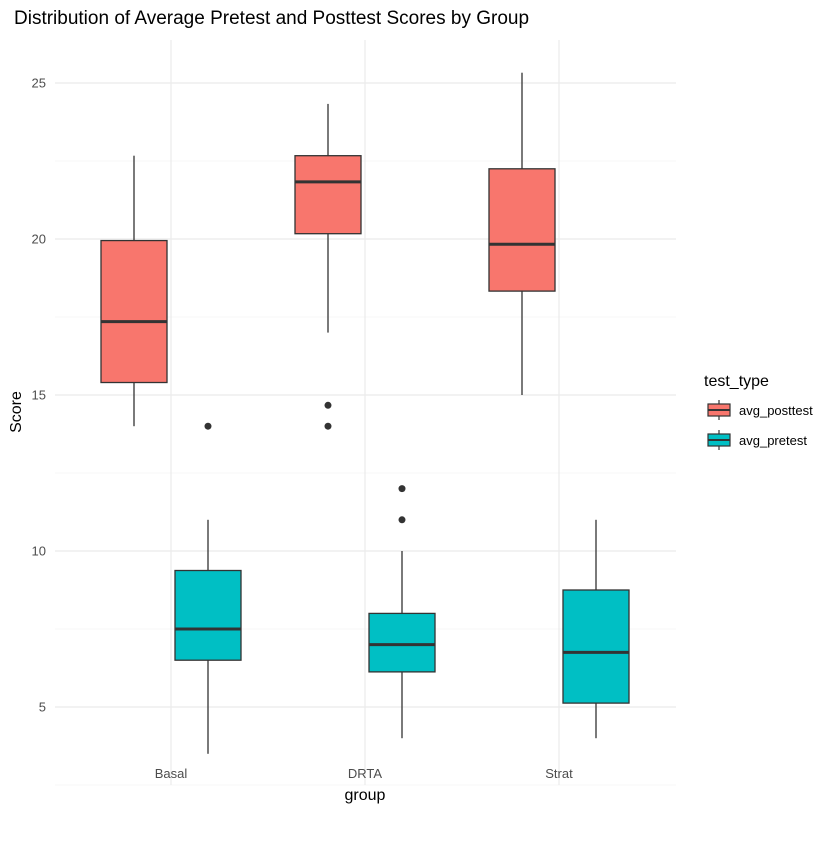 Image resolution: width=840 pixels, height=845 pixels. What do you see at coordinates (39, 239) in the screenshot?
I see `y-tick-label: 20` at bounding box center [39, 239].